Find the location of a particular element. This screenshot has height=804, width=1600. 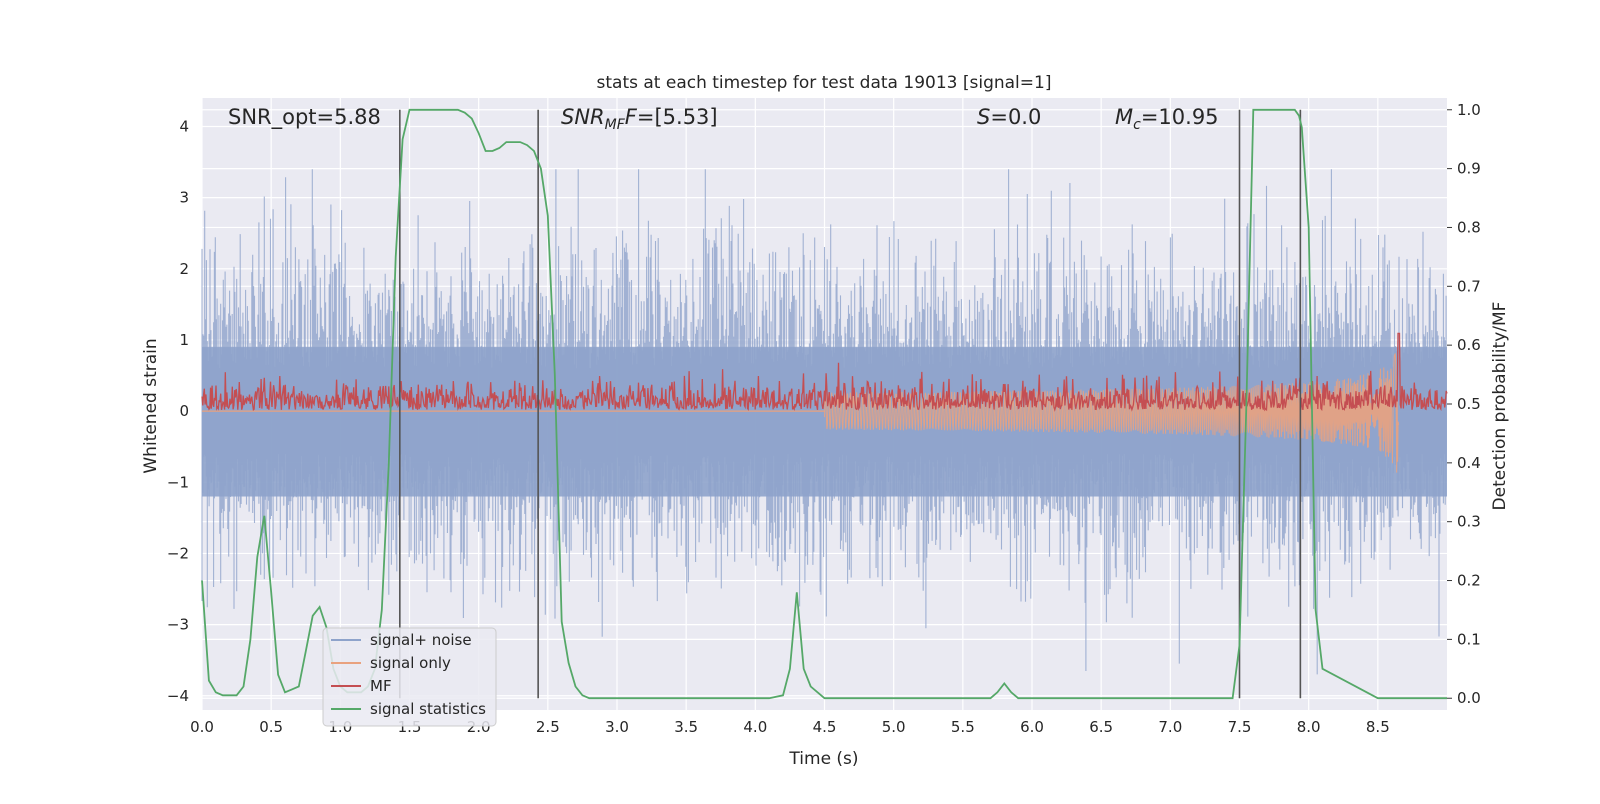

annotation-snr-mf: SNRMFF=[5.53] is located at coordinates (639, 119).